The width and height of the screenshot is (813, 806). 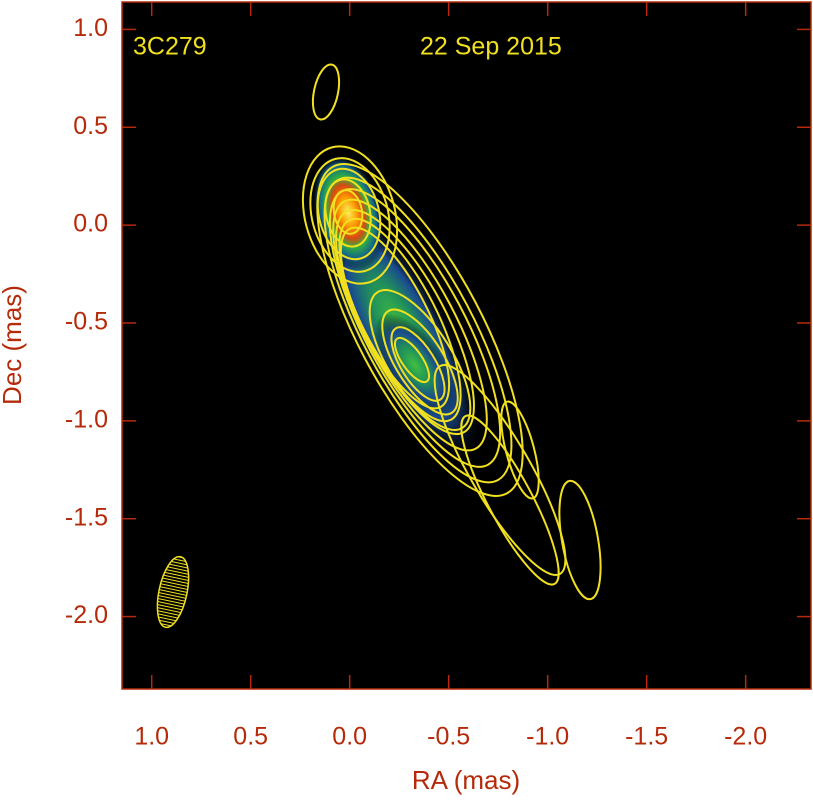 What do you see at coordinates (86, 322) in the screenshot?
I see `y-tick-label: -0.5` at bounding box center [86, 322].